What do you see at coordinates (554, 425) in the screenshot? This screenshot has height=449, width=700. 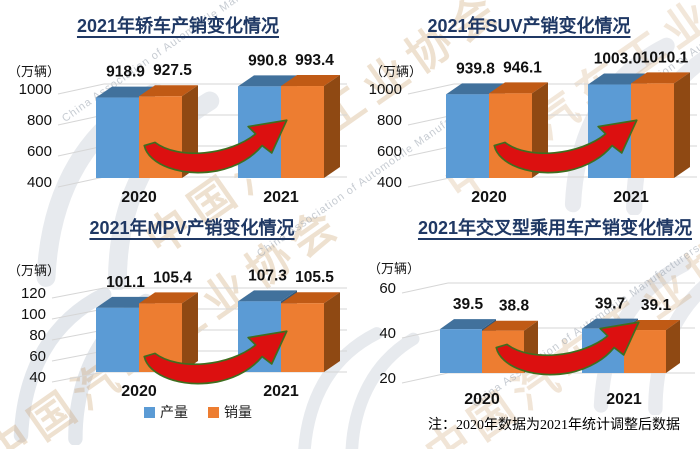 I see `footnote: 注：2020年数据为2021年统计调整后数据` at bounding box center [554, 425].